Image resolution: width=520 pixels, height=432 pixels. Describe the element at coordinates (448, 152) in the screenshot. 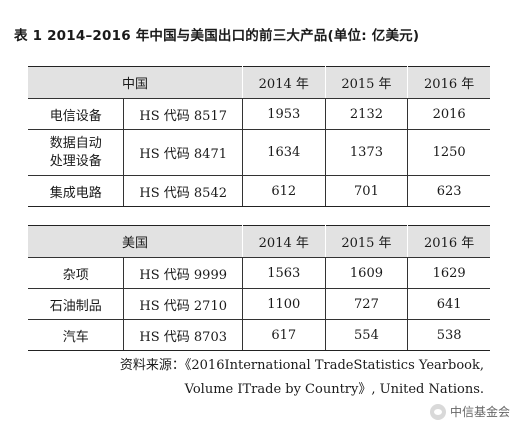

I see `value-2016: 1250` at that location.